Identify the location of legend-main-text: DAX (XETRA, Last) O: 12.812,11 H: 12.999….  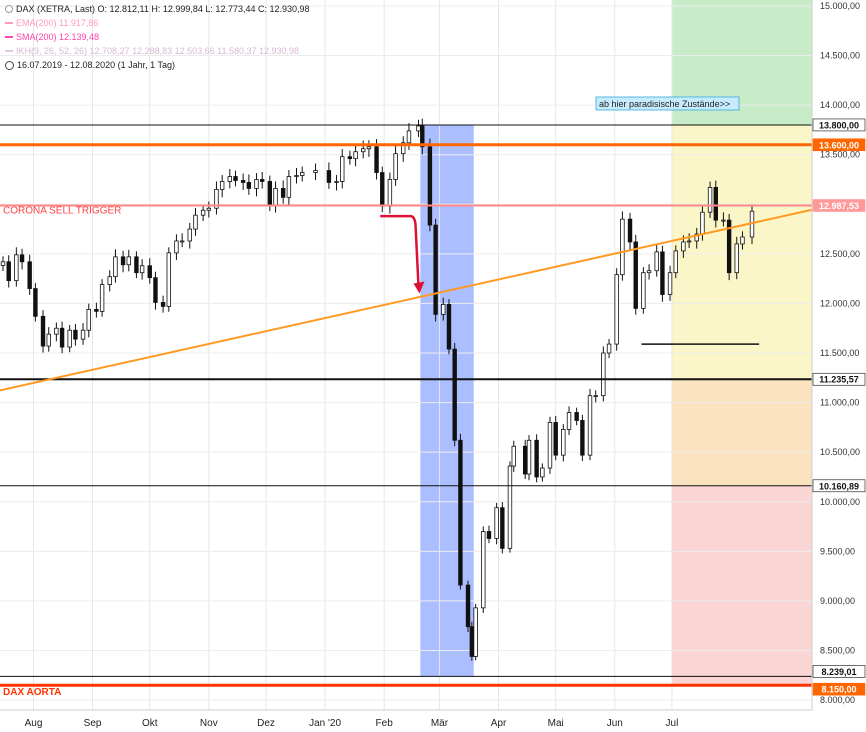
(163, 9).